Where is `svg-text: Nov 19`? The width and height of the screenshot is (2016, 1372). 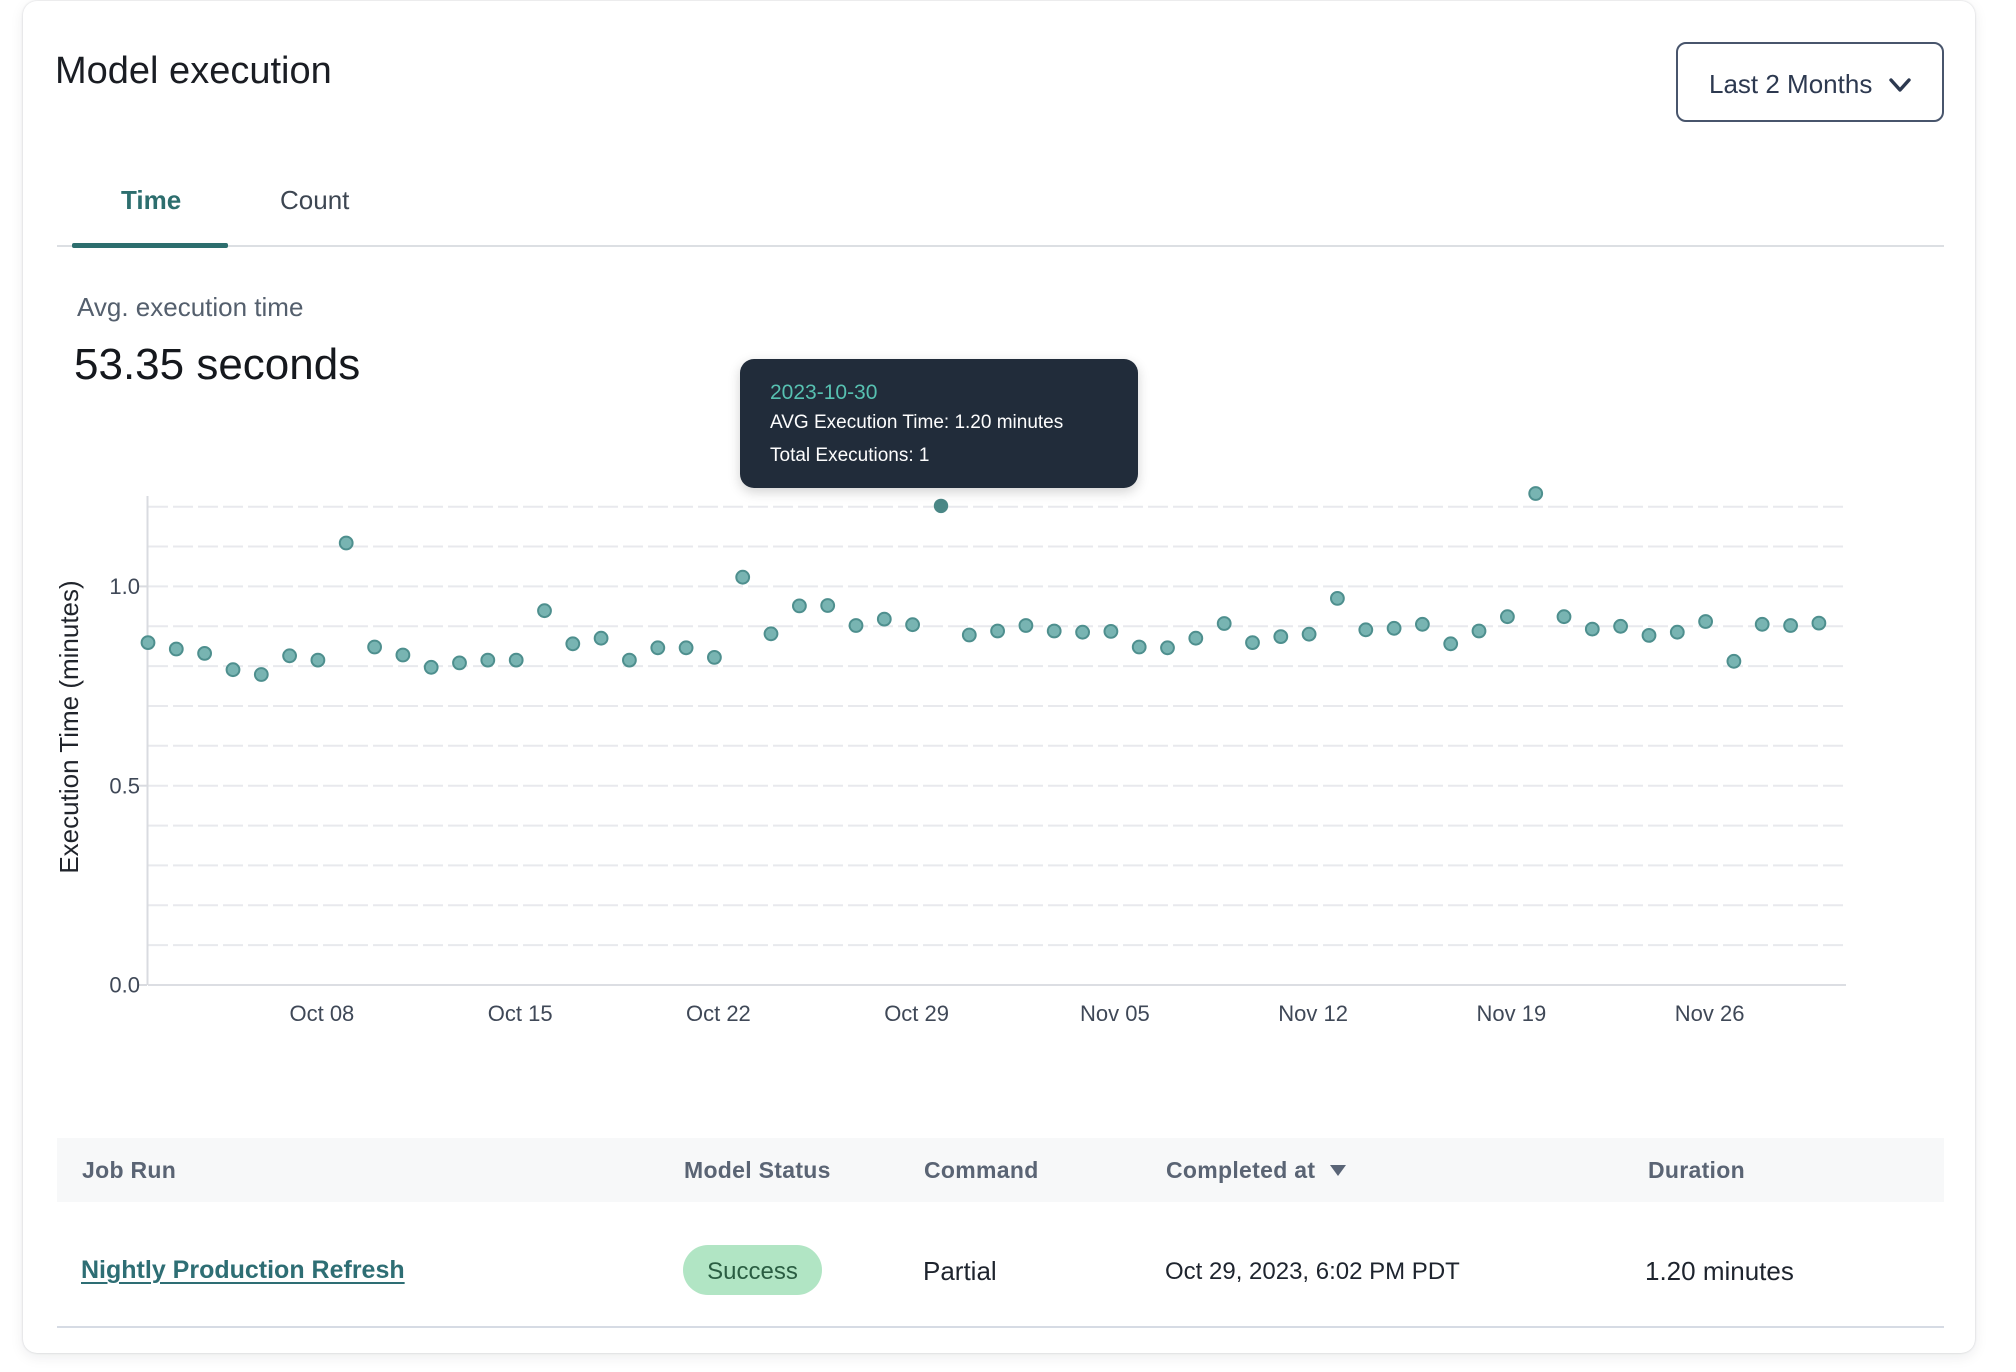
svg-text: Nov 19 is located at coordinates (1512, 1013).